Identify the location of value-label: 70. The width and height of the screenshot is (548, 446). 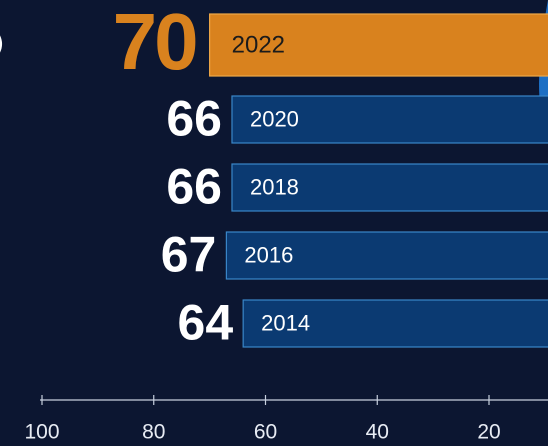
(154, 43).